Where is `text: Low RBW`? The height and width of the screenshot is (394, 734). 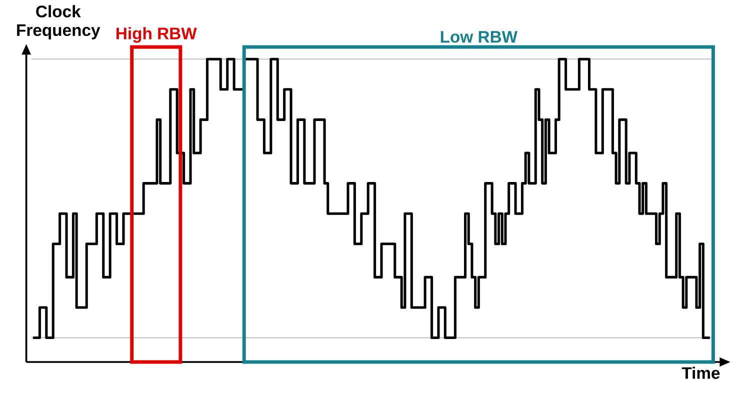
text: Low RBW is located at coordinates (479, 37).